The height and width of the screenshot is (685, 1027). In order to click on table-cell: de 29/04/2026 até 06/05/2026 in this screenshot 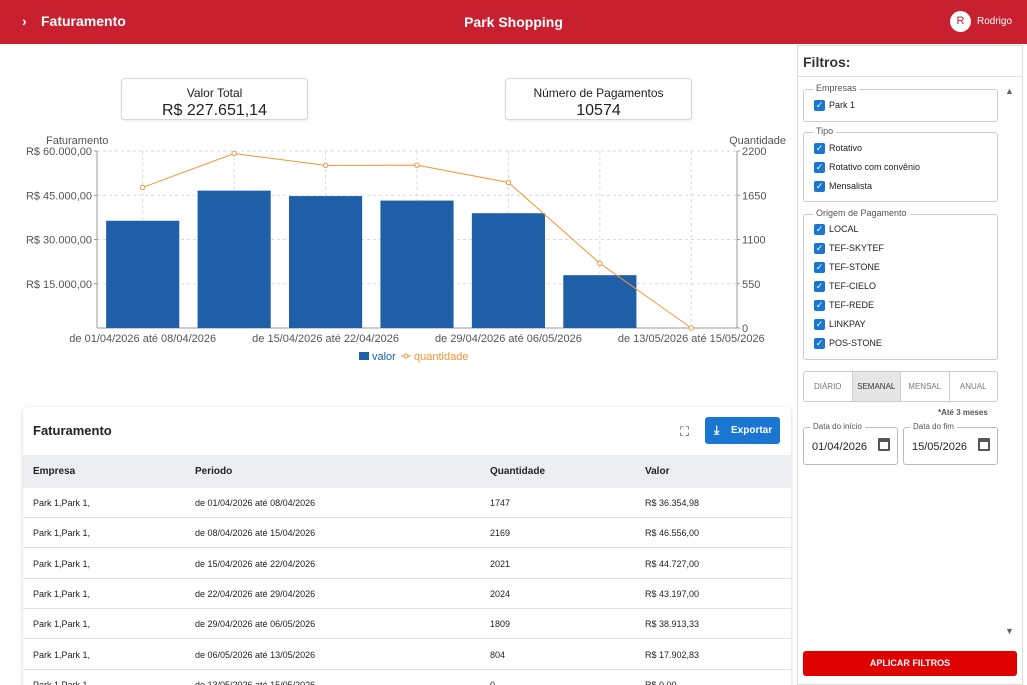, I will do `click(255, 624)`.